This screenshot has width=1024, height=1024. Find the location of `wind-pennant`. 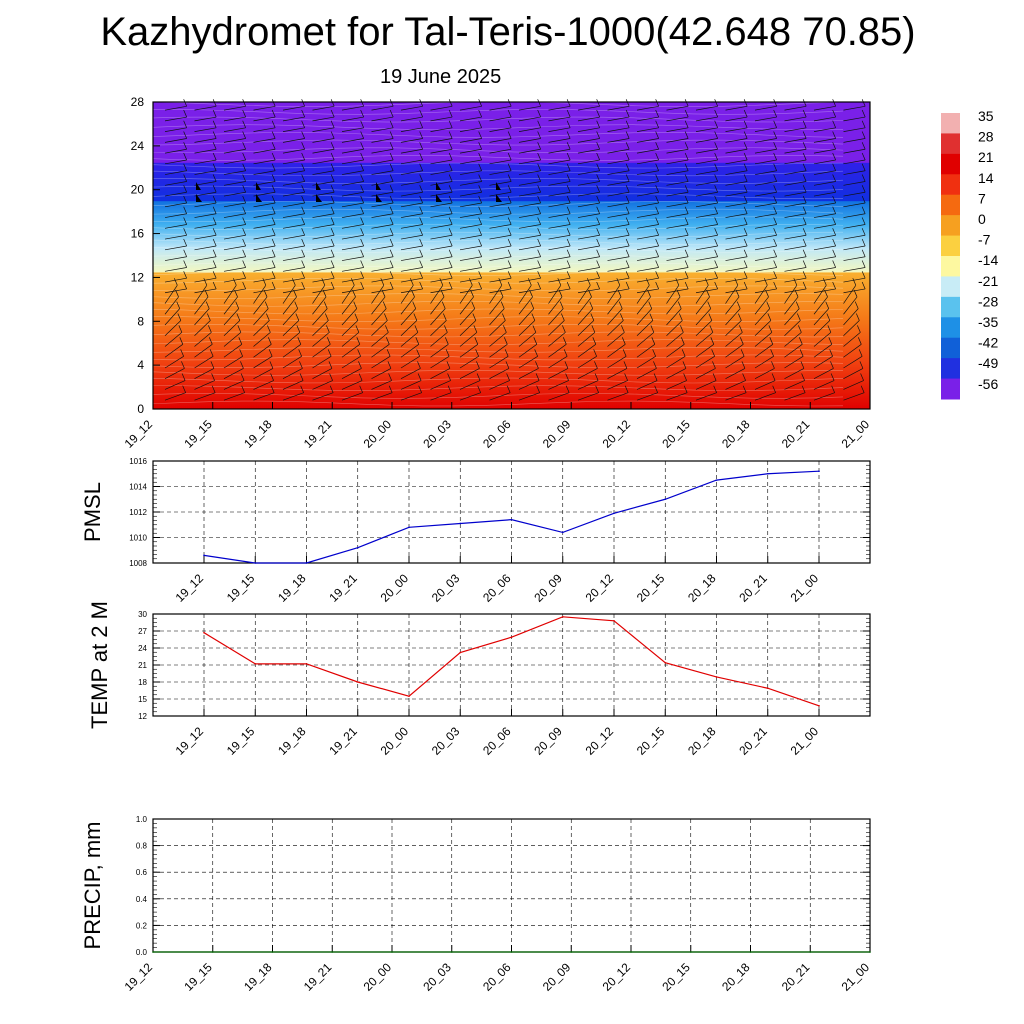

wind-pennant is located at coordinates (499, 198).